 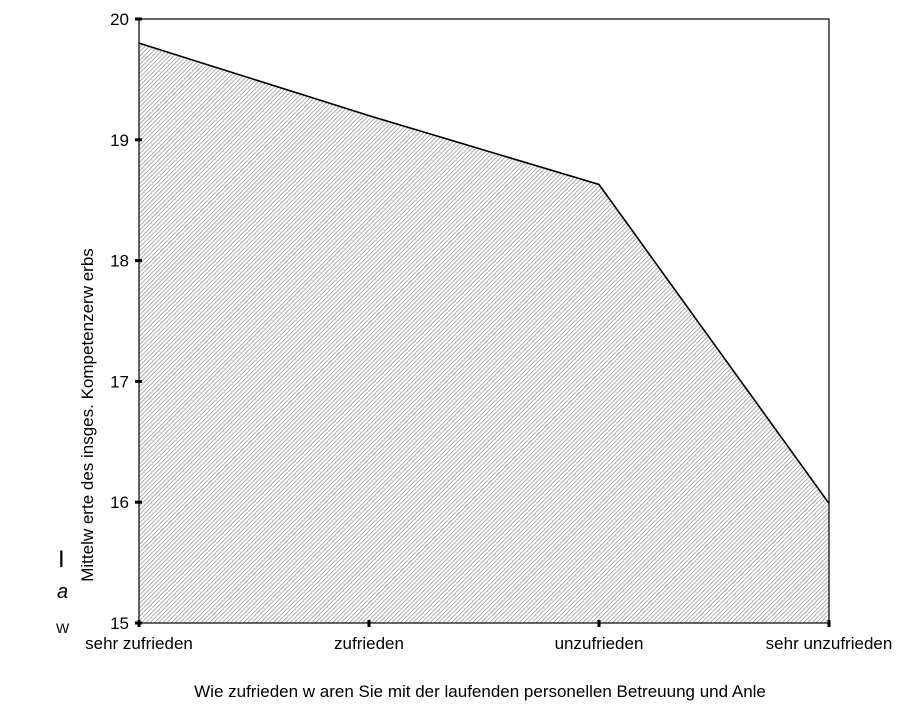 What do you see at coordinates (119, 623) in the screenshot?
I see `y-tick-label: 15` at bounding box center [119, 623].